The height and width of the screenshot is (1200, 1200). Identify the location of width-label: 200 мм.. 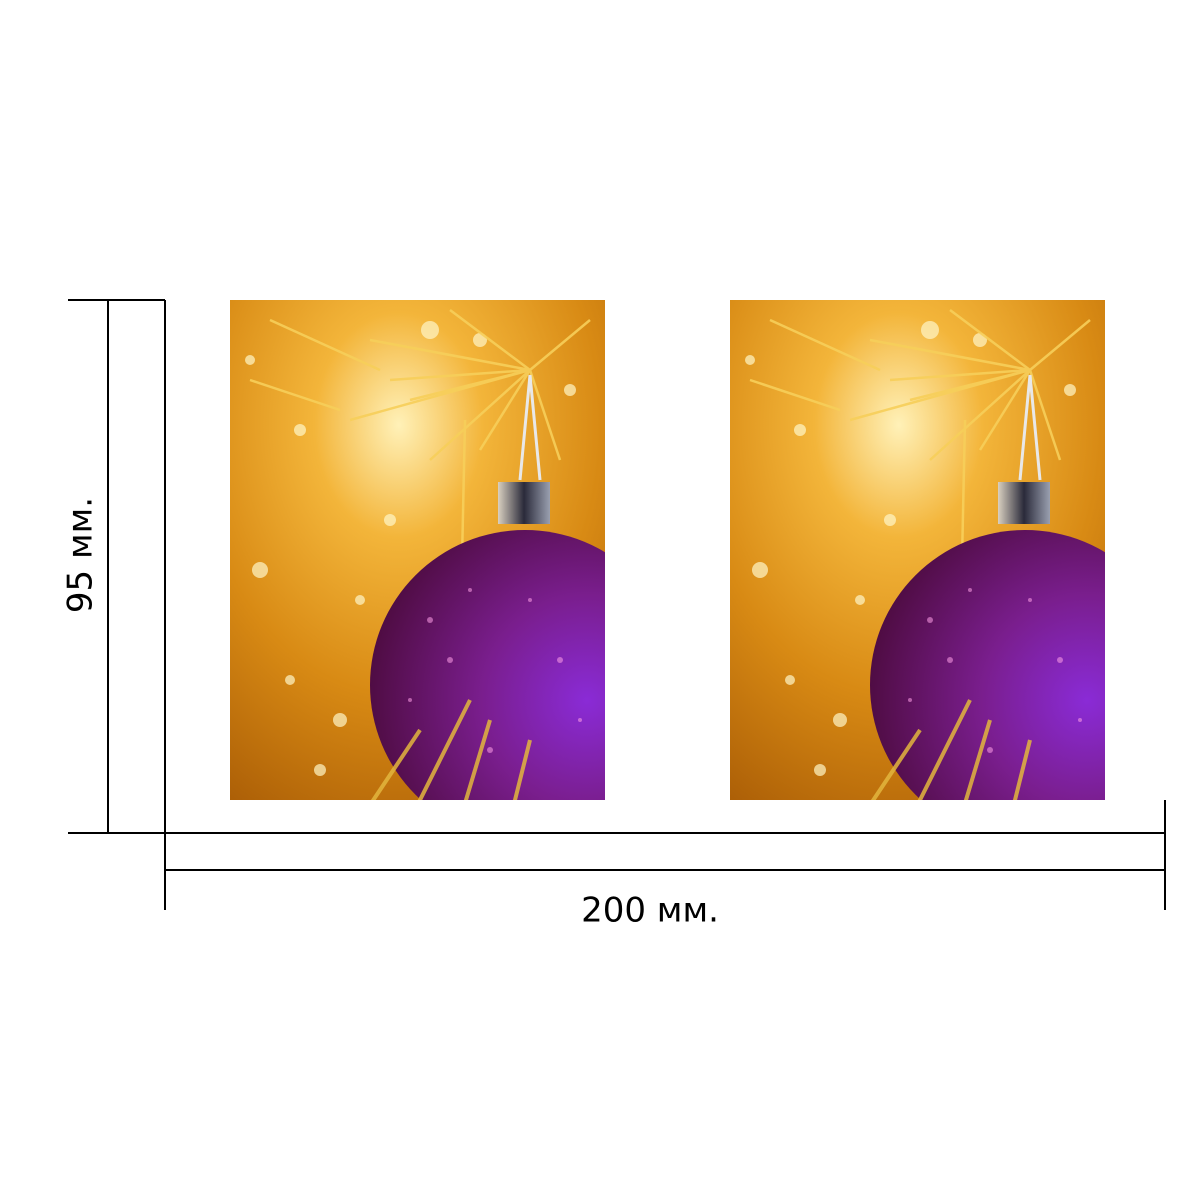
(650, 911).